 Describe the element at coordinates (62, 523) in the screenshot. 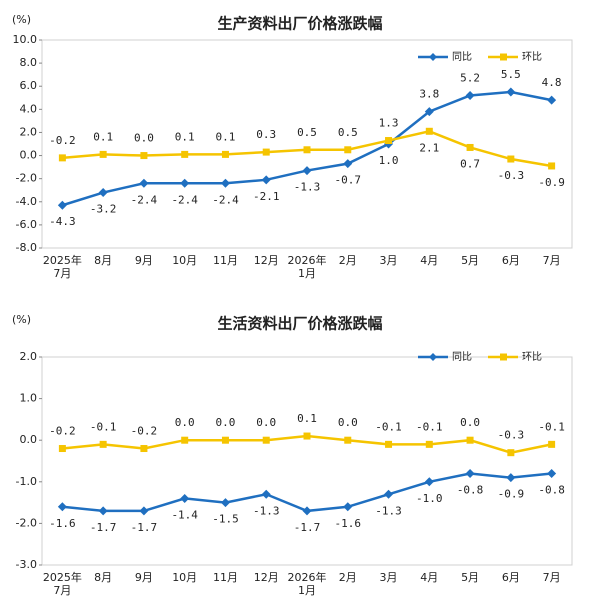

I see `value-label: -1.6` at that location.